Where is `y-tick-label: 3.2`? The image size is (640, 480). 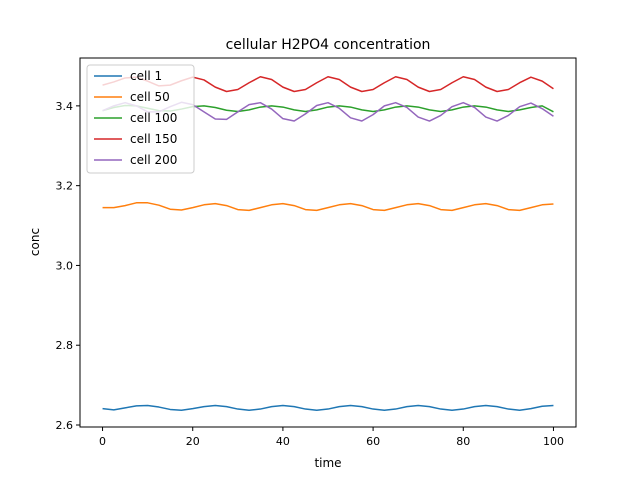
y-tick-label: 3.2 is located at coordinates (65, 186).